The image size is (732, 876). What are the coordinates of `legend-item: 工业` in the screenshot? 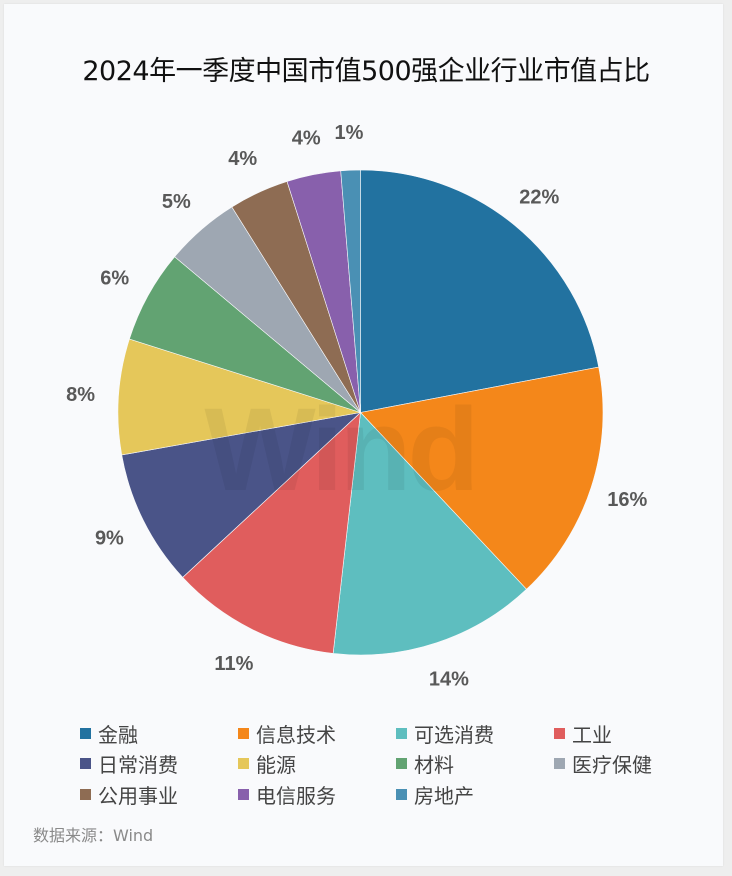 It's located at (629, 733).